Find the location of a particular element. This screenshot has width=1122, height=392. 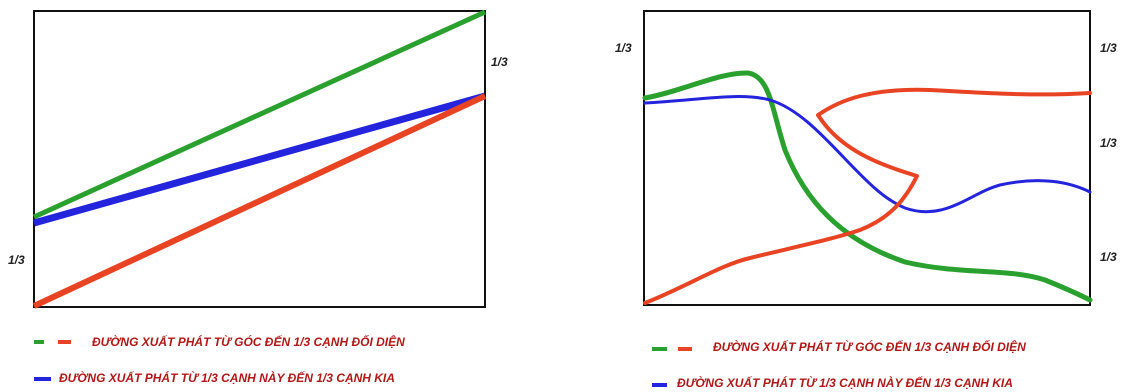

right-legend-green-swatch is located at coordinates (659, 349).